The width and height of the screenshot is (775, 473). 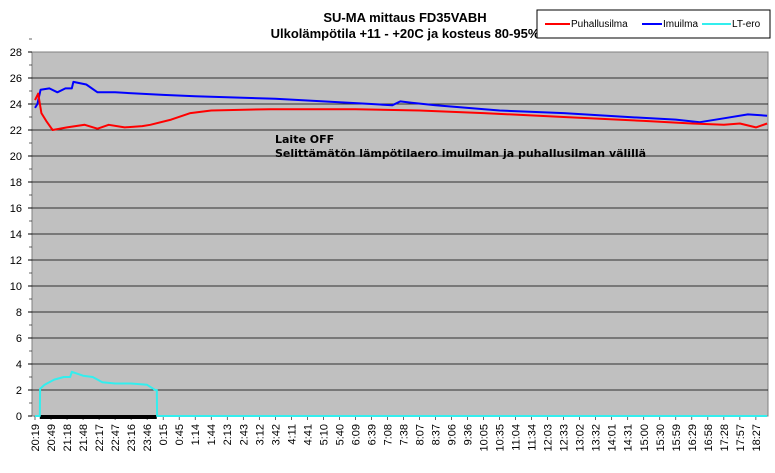 What do you see at coordinates (356, 434) in the screenshot?
I see `x-tick-label: 6:09` at bounding box center [356, 434].